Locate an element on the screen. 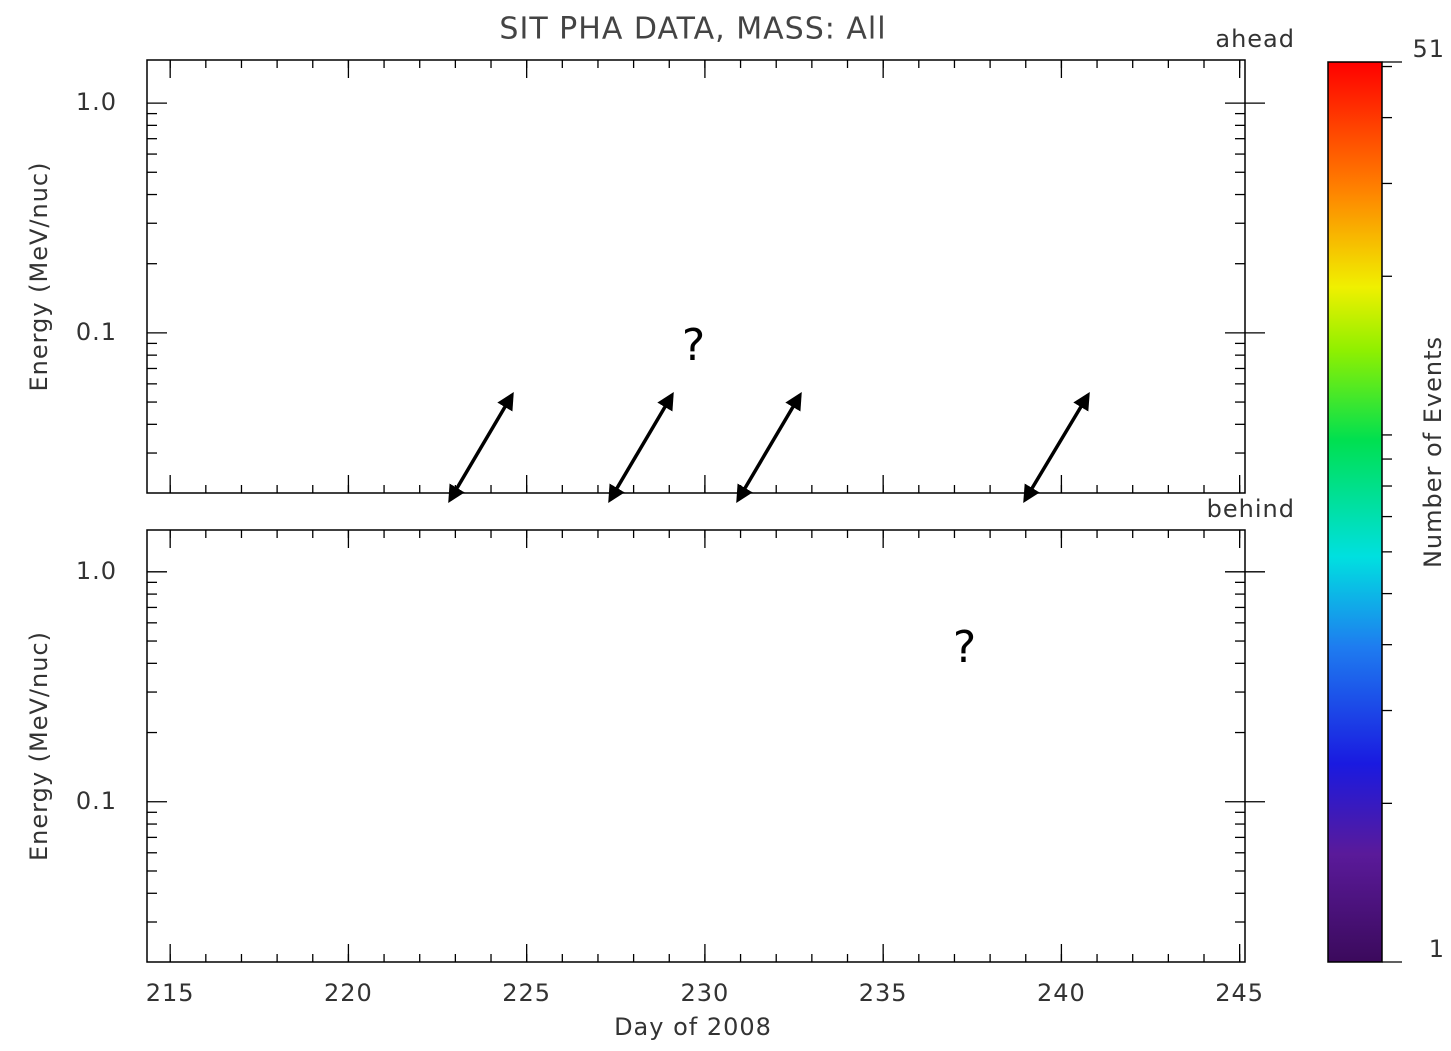 The image size is (1451, 1051). chart-title: SIT PHA DATA, MASS: All is located at coordinates (692, 29).